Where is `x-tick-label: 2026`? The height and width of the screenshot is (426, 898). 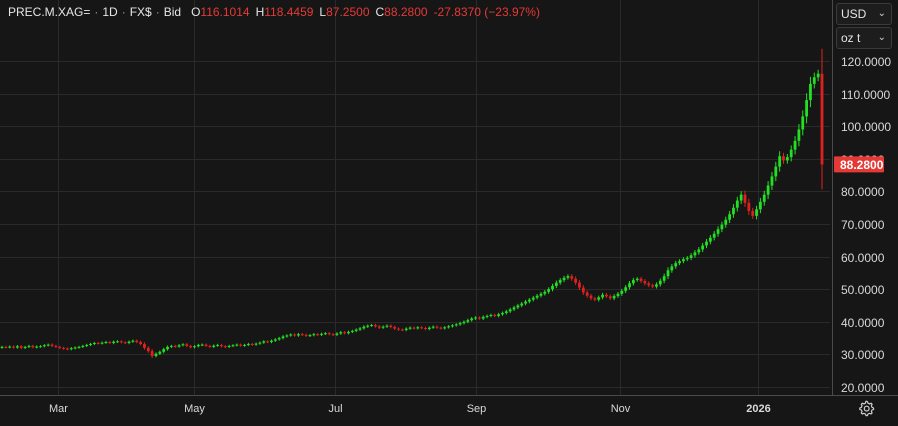 x-tick-label: 2026 is located at coordinates (758, 409).